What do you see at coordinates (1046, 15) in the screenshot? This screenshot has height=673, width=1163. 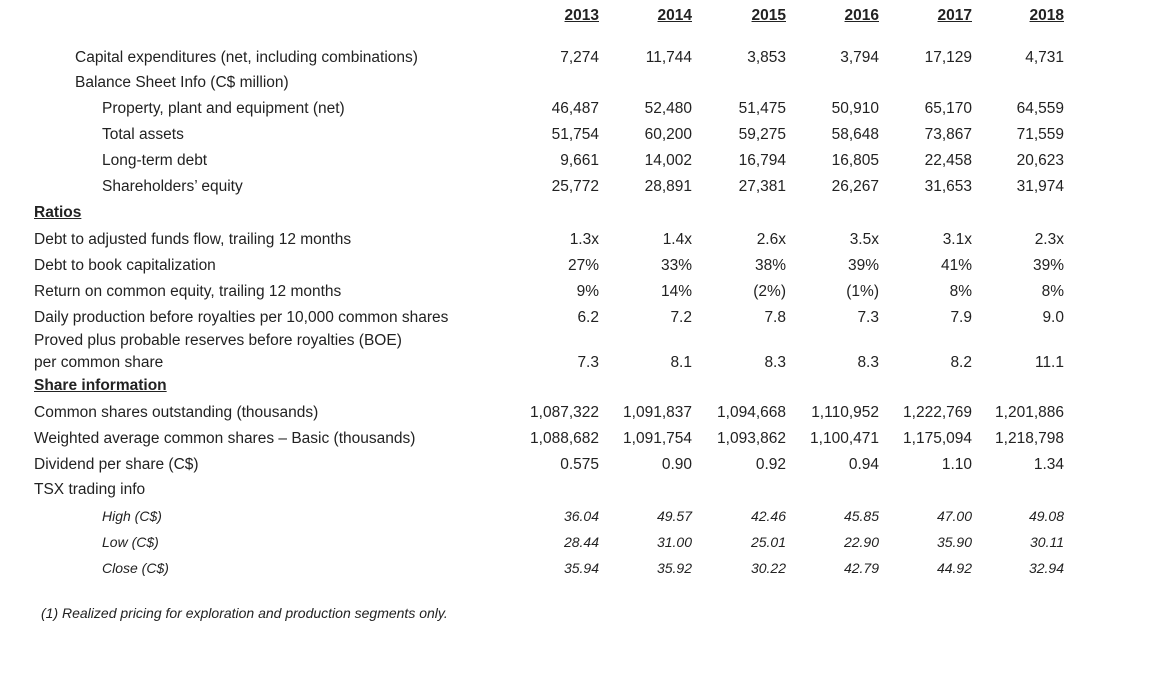 I see `year-header: 2018` at bounding box center [1046, 15].